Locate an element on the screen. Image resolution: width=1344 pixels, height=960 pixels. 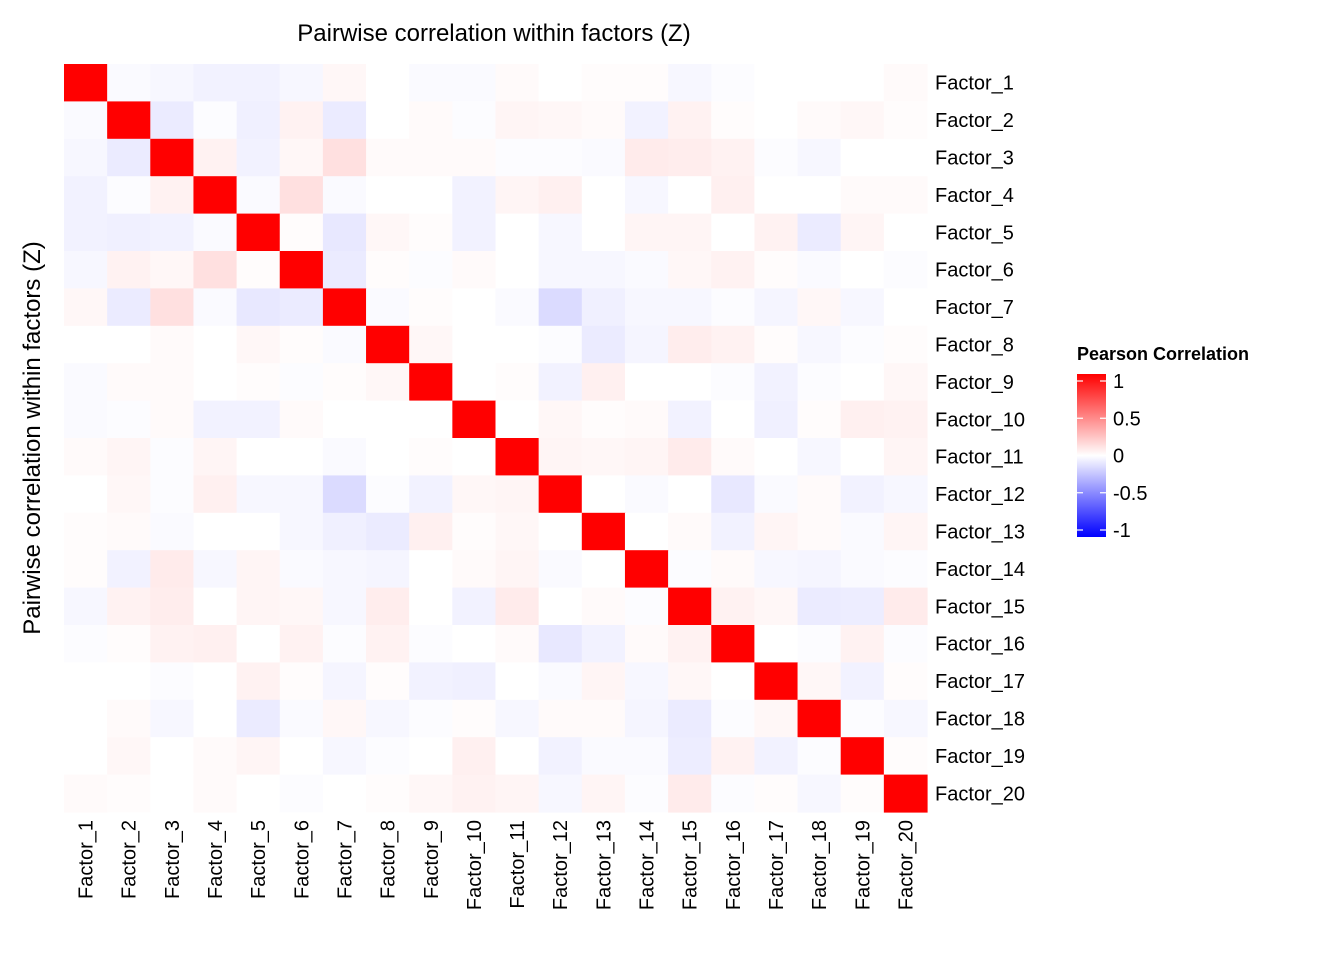
y-tick-label: Factor_8 is located at coordinates (974, 346).